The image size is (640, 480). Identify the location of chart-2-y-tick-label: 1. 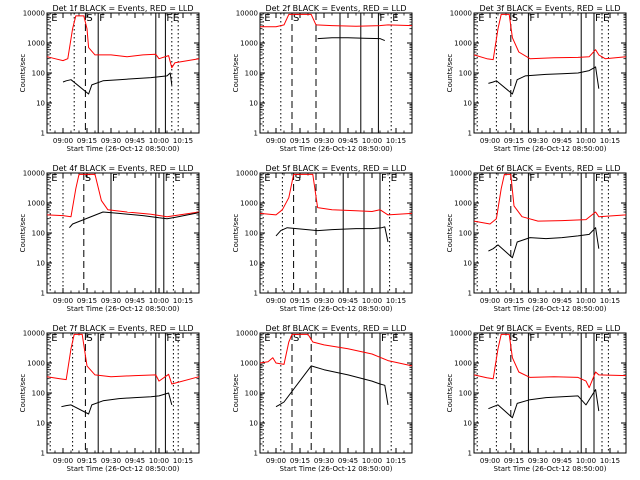
(256, 134).